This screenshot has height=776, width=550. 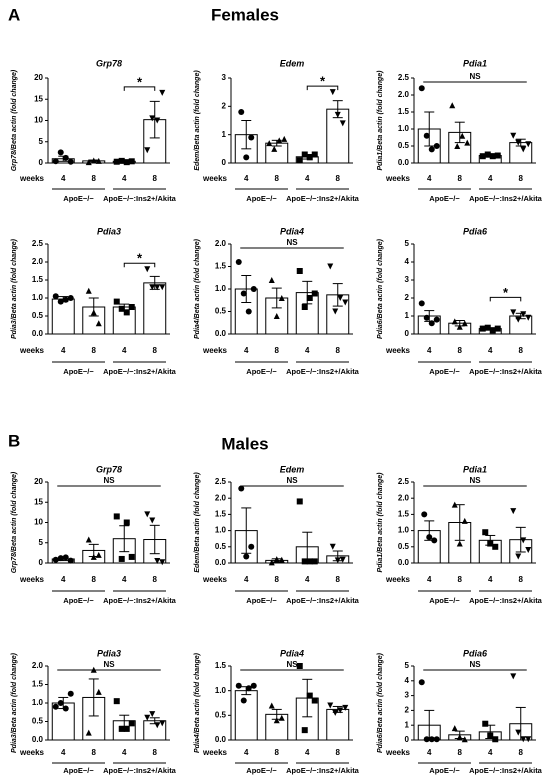 What do you see at coordinates (38, 522) in the screenshot?
I see `y-tick-label: 10` at bounding box center [38, 522].